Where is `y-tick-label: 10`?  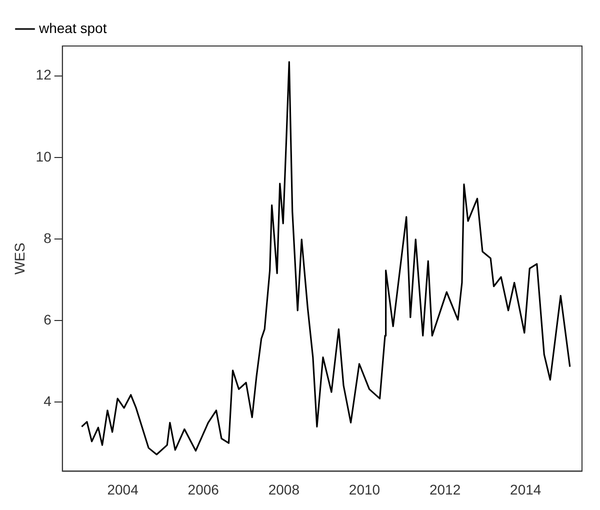
y-tick-label: 10 is located at coordinates (44, 156).